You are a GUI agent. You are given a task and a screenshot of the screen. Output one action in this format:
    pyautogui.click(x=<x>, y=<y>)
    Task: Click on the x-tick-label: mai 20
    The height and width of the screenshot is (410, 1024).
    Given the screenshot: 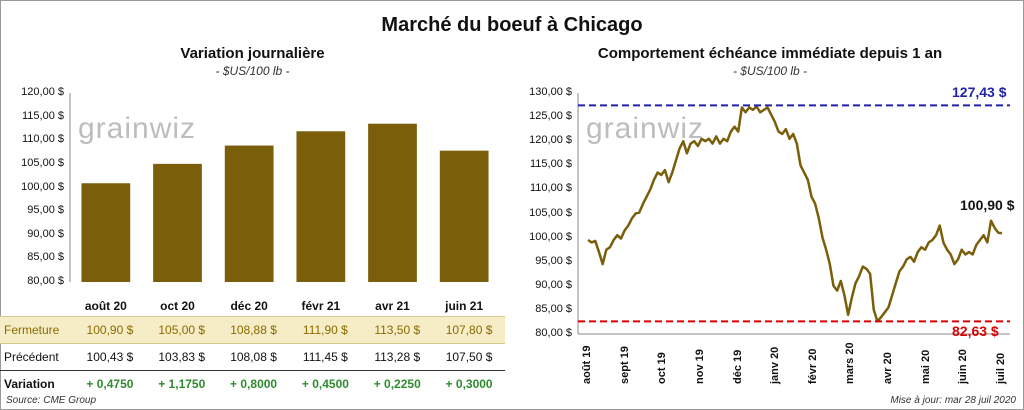 What is the action you would take?
    pyautogui.click(x=925, y=366)
    